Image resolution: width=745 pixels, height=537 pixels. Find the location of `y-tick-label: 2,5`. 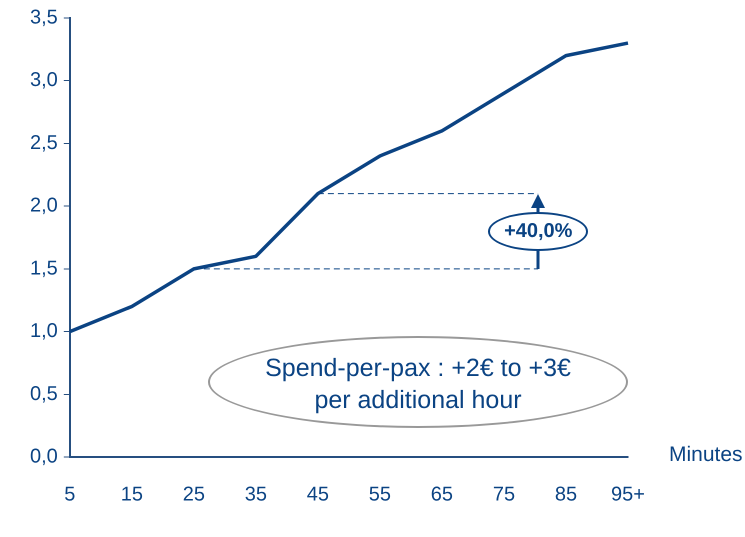

y-tick-label: 2,5 is located at coordinates (44, 143).